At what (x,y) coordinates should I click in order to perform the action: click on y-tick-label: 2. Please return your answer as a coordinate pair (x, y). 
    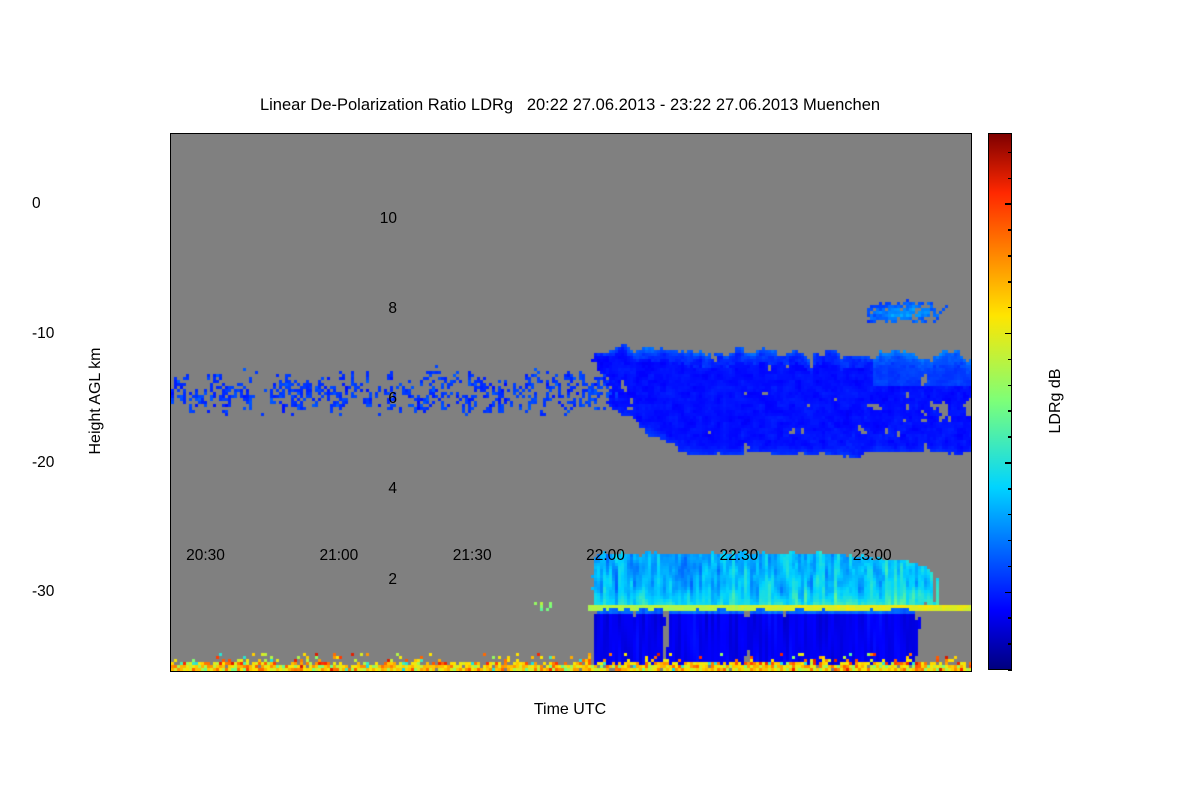
    Looking at the image, I should click on (392, 579).